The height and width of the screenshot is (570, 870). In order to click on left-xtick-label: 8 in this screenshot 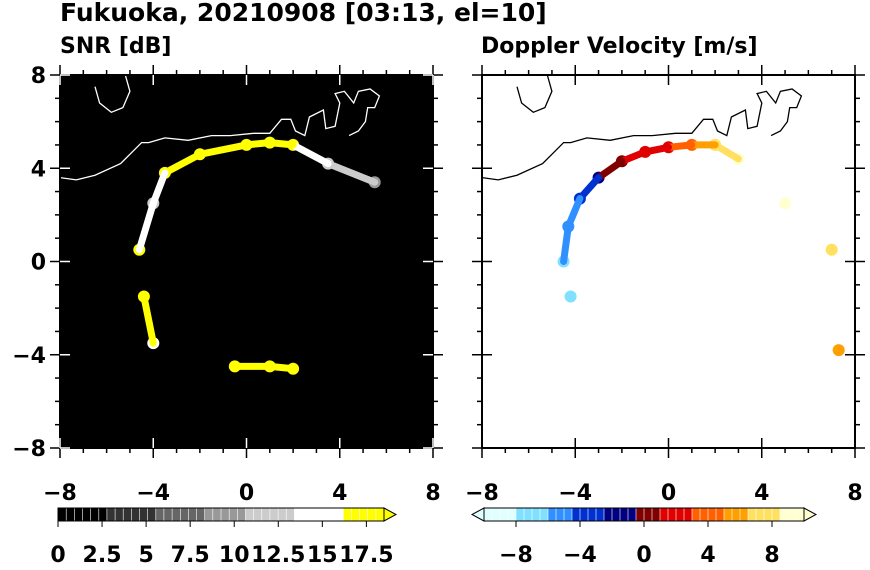, I will do `click(432, 493)`.